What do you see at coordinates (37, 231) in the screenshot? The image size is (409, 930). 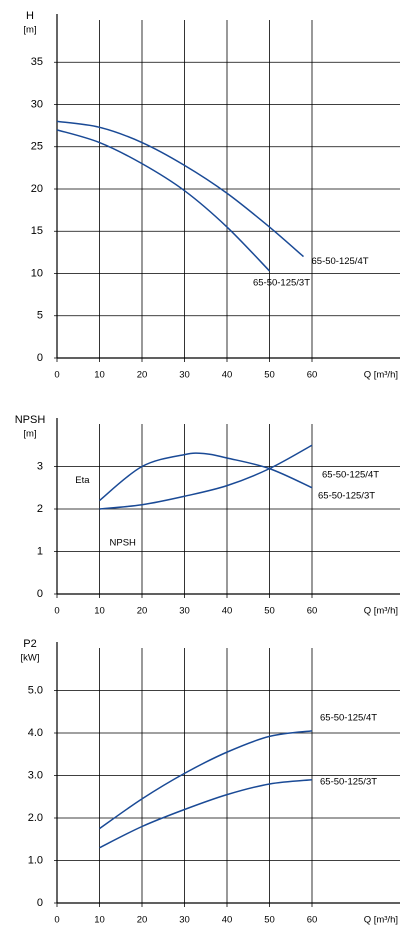 I see `y-tick-label: 15` at bounding box center [37, 231].